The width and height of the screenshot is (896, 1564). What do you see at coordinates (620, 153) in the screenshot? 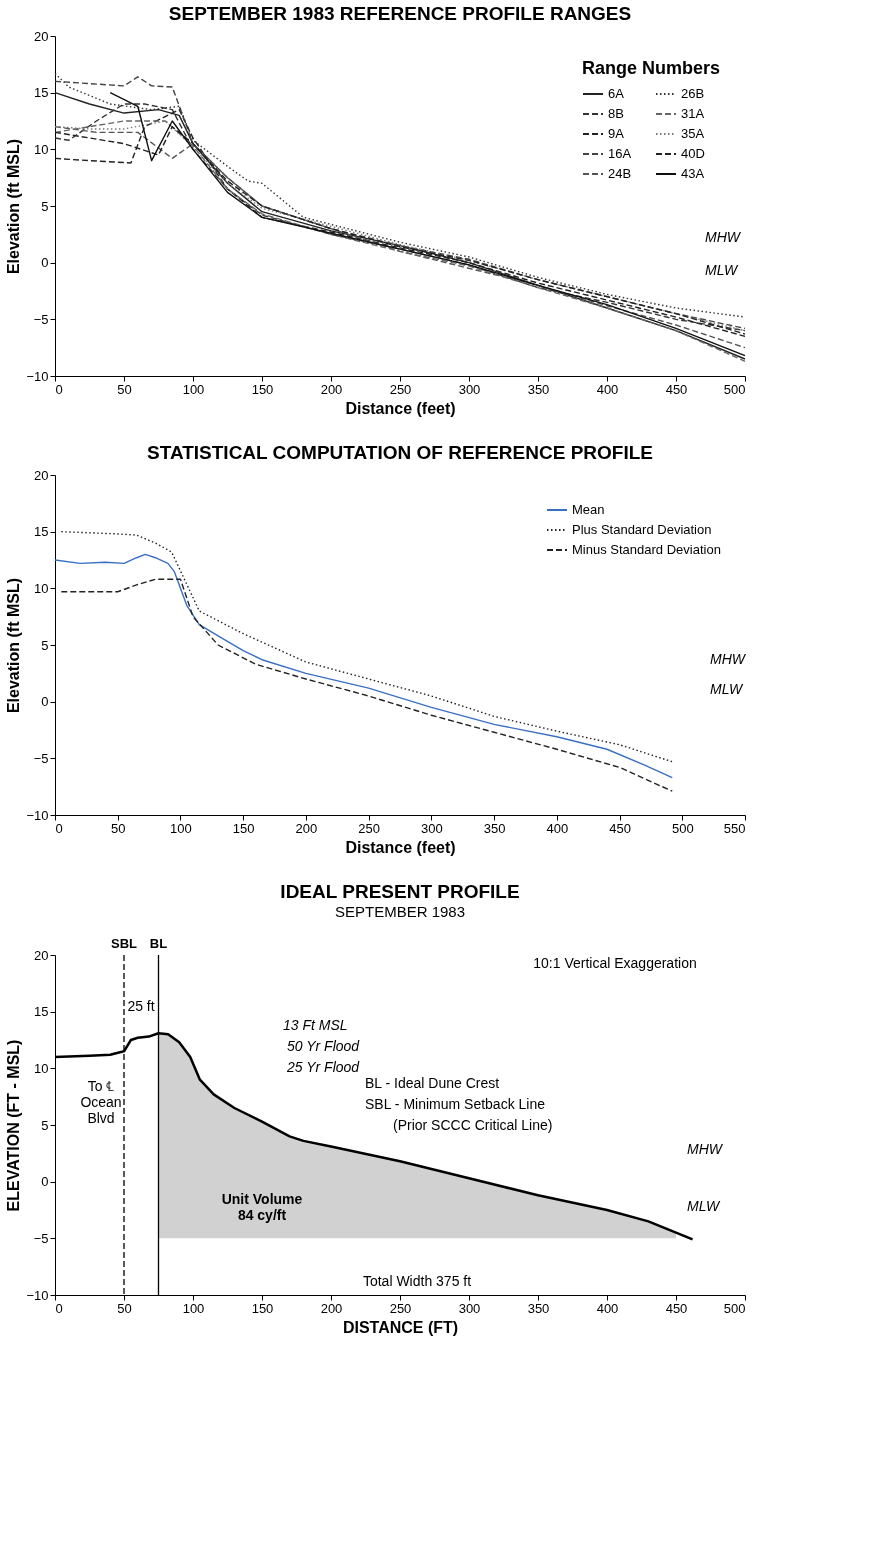
I see `legend-label: 16A` at bounding box center [620, 153].